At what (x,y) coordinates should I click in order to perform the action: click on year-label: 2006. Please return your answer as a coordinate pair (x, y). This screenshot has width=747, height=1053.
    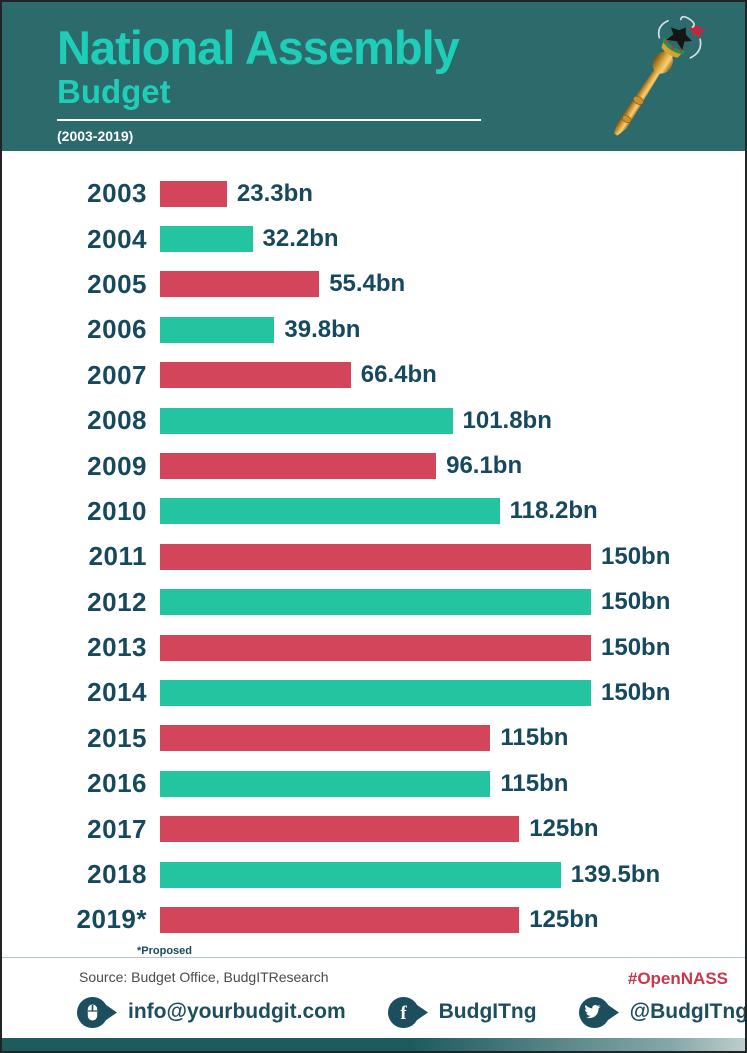
    Looking at the image, I should click on (117, 329).